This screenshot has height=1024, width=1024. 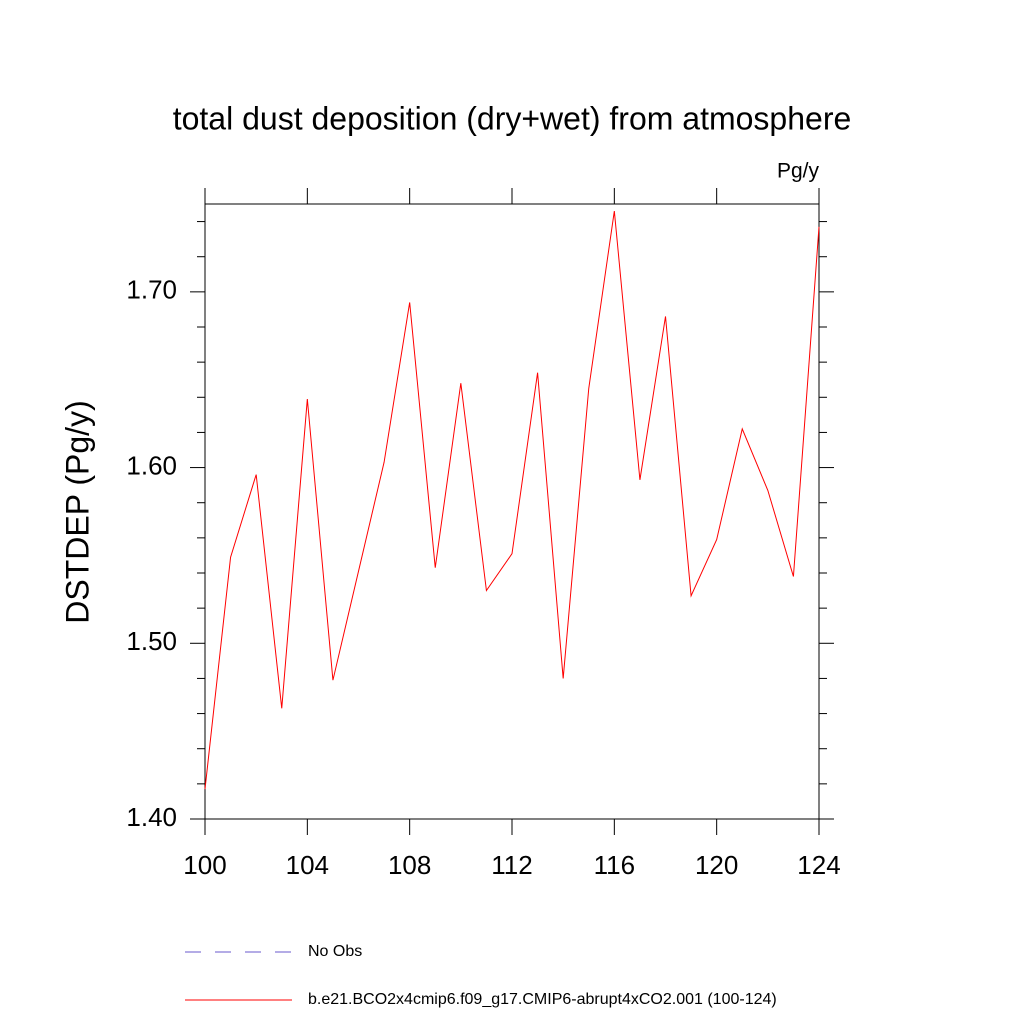 What do you see at coordinates (151, 641) in the screenshot?
I see `y-tick-label: 1.50` at bounding box center [151, 641].